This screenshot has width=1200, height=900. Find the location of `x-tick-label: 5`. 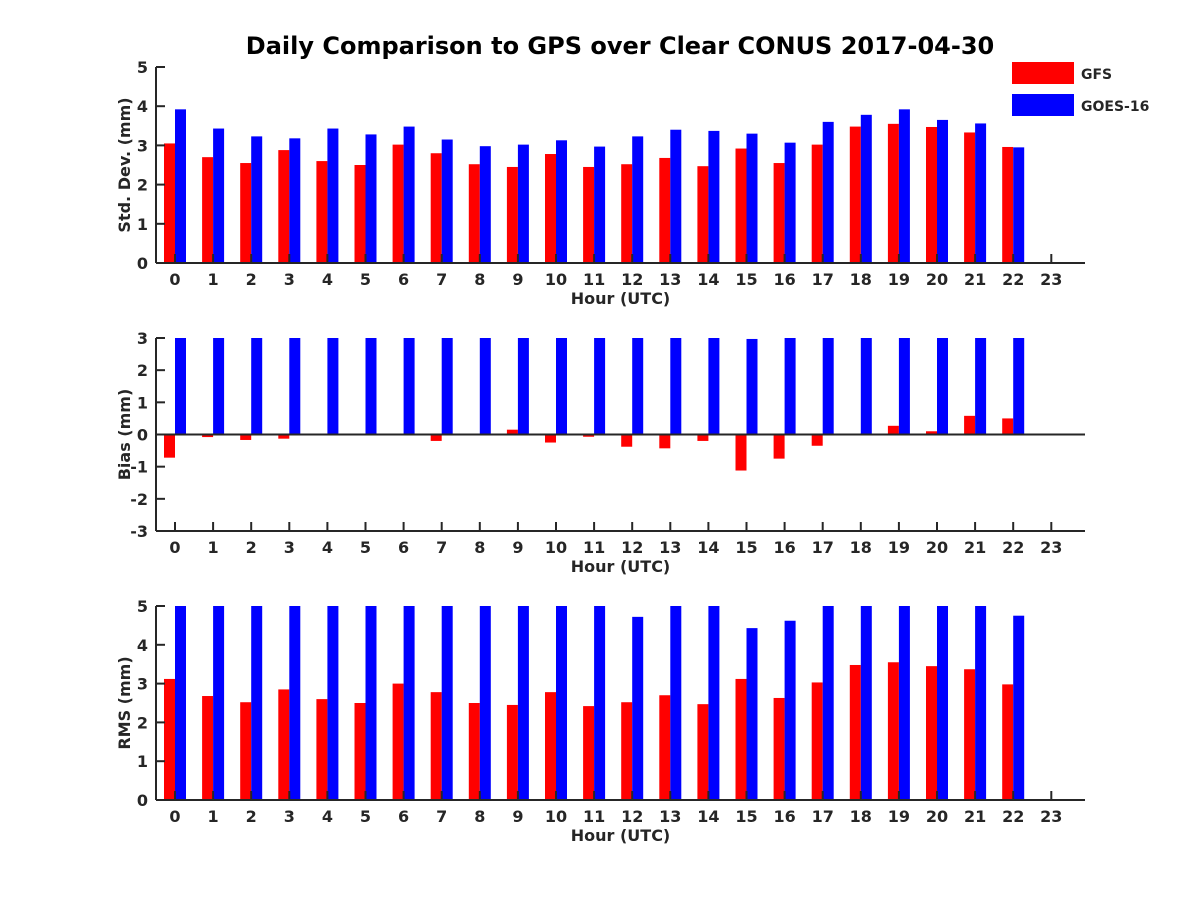

x-tick-label: 5 is located at coordinates (365, 816).